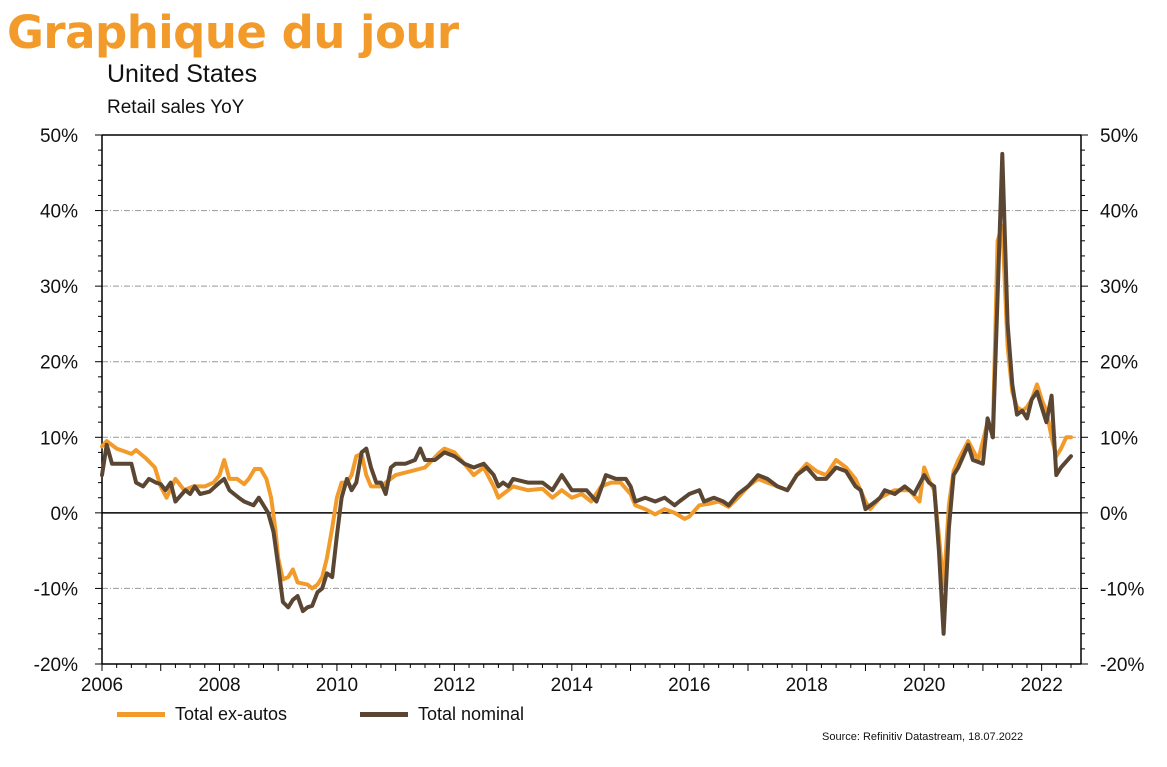 The image size is (1167, 767). I want to click on y-tick-label-left: 40%, so click(59, 212).